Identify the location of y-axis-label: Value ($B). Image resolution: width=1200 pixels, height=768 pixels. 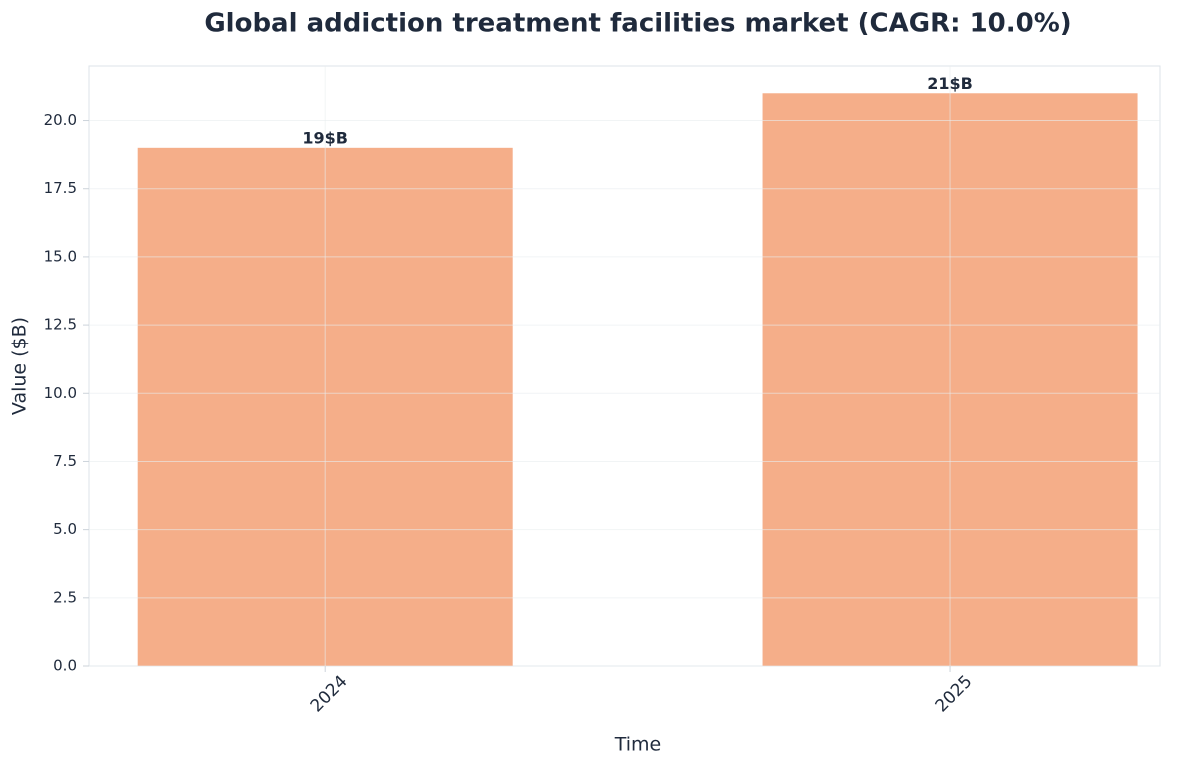
(20, 366).